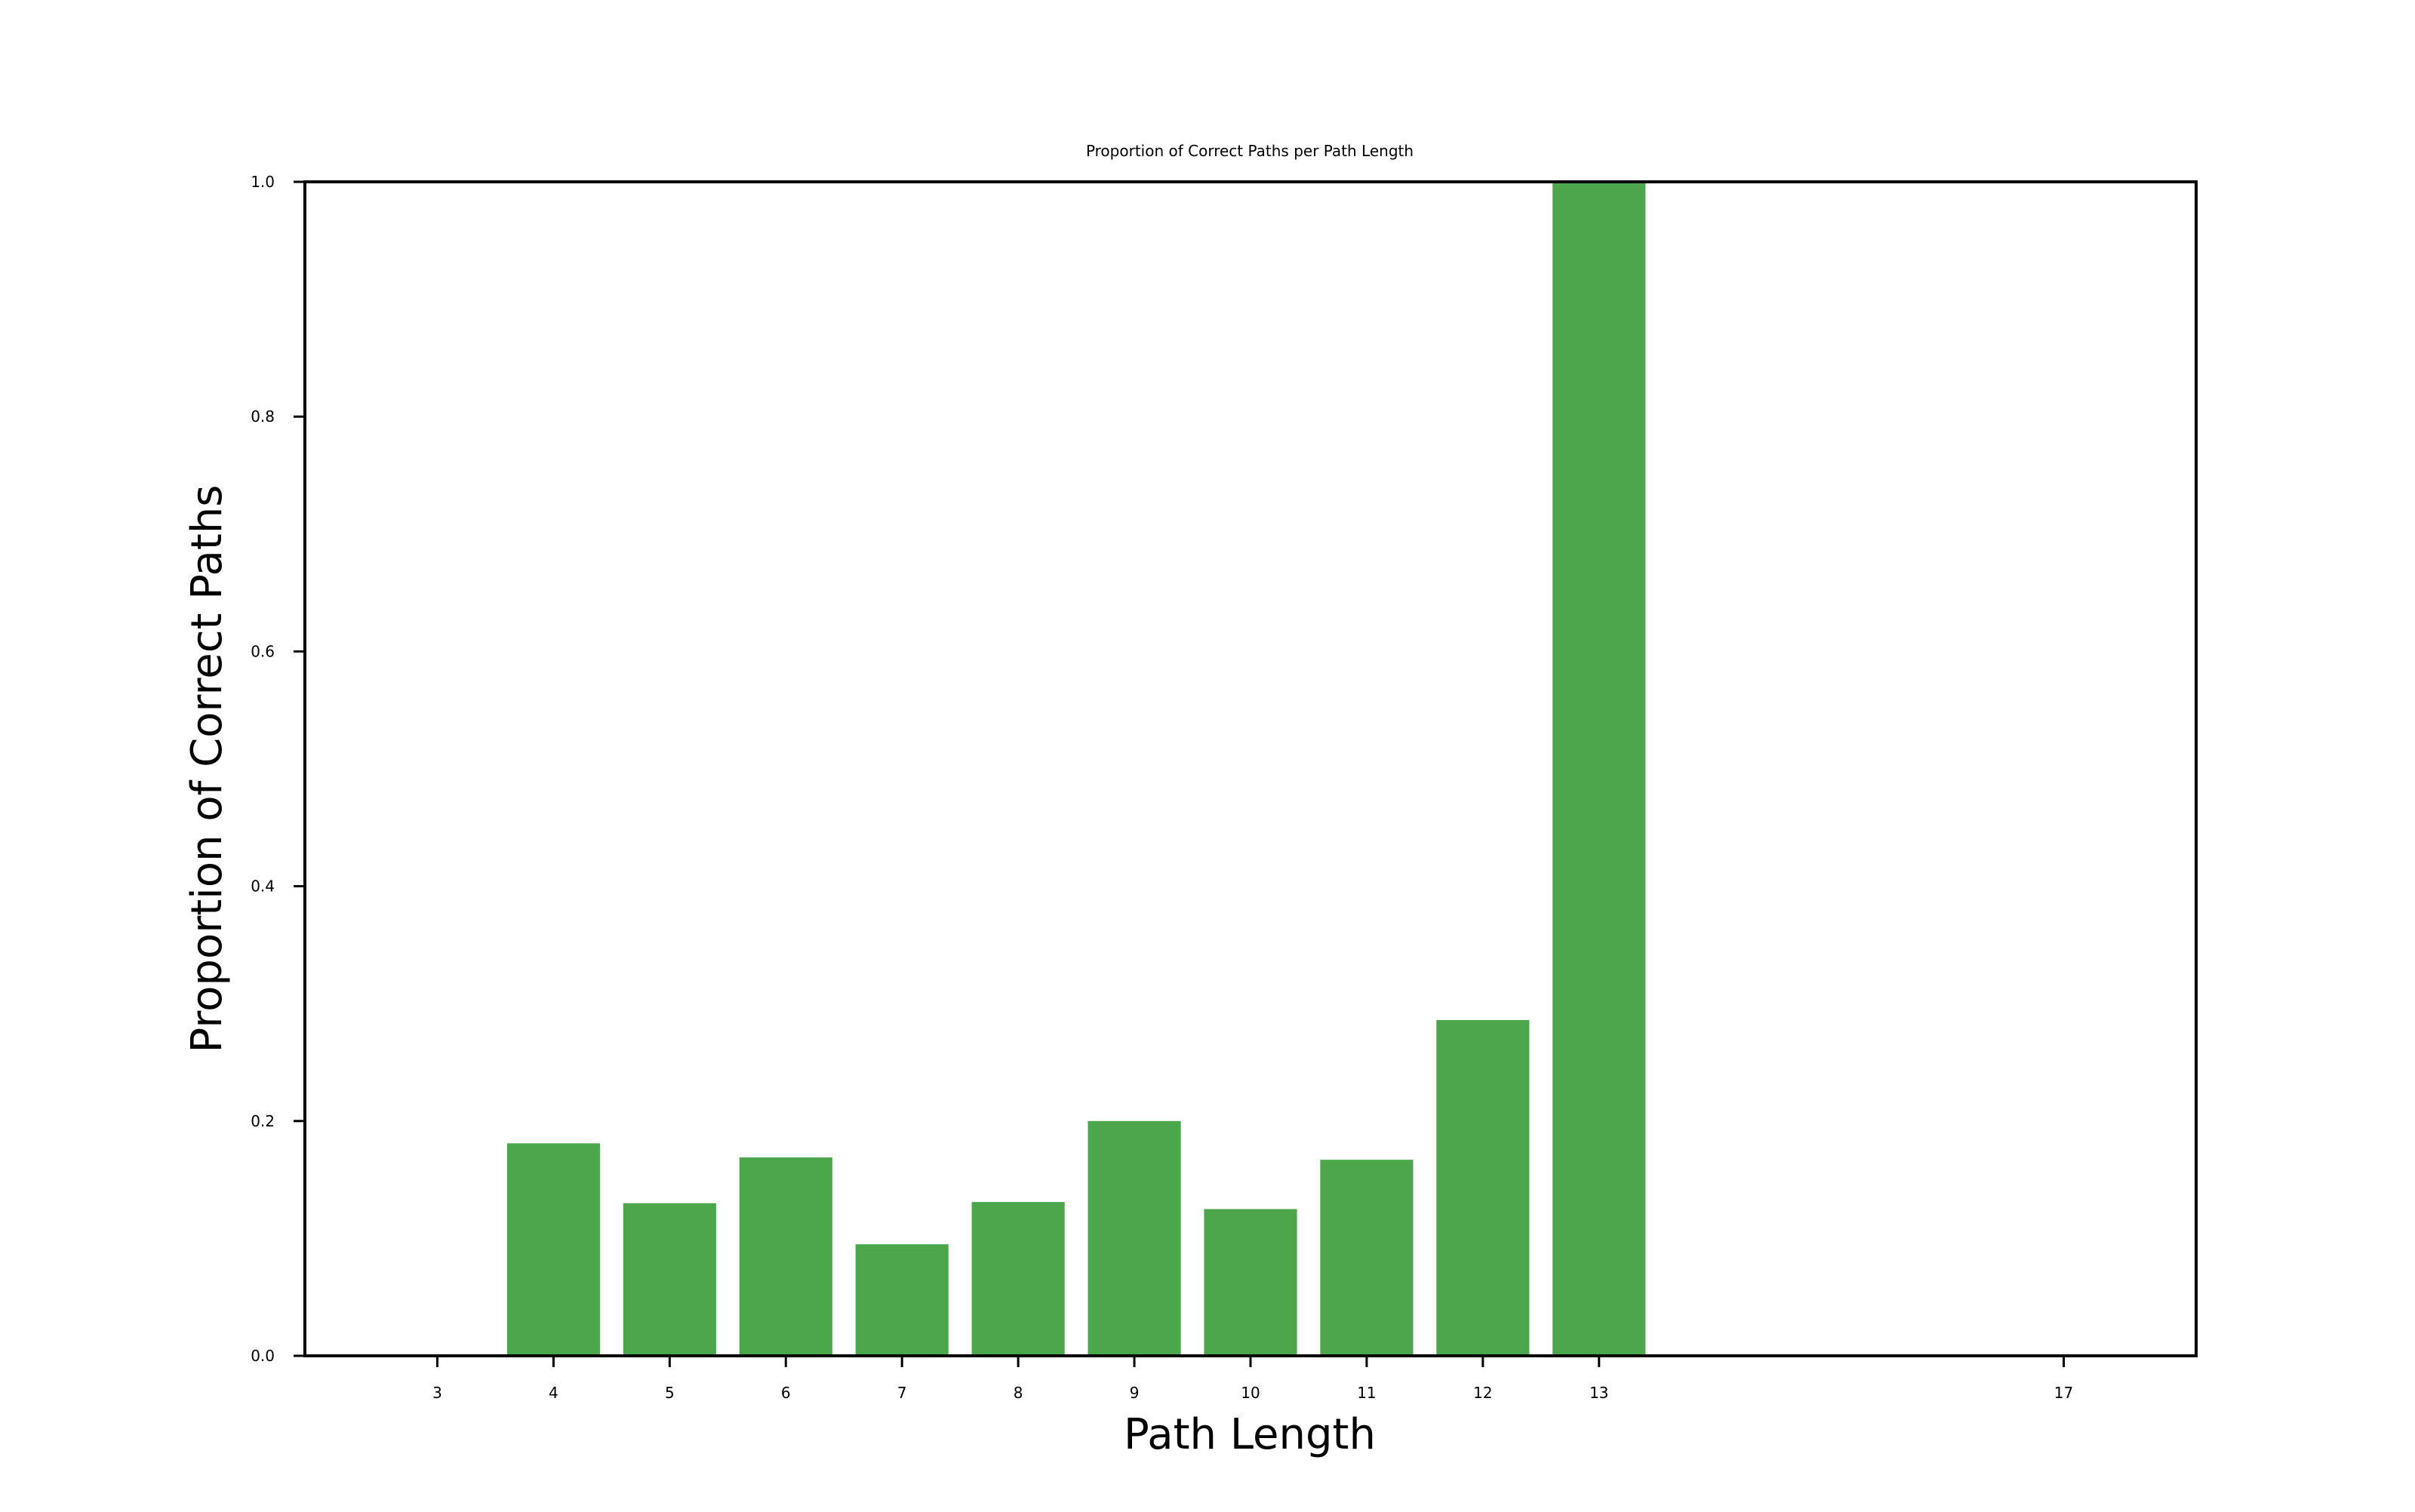 Image resolution: width=2415 pixels, height=1512 pixels. Describe the element at coordinates (207, 769) in the screenshot. I see `y-axis-label: Proportion of Correct Paths` at that location.